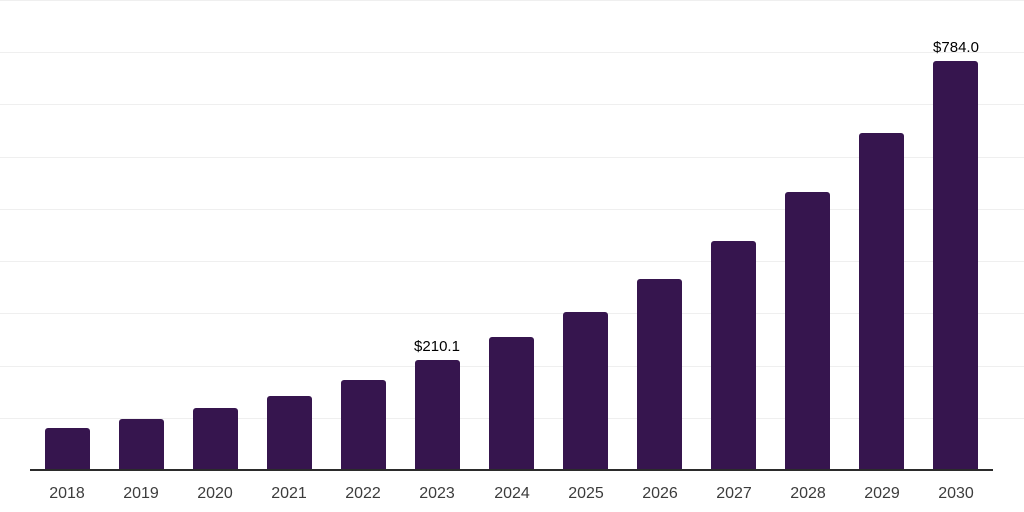 This screenshot has width=1024, height=512. I want to click on x-tick-2023: 2023, so click(437, 493).